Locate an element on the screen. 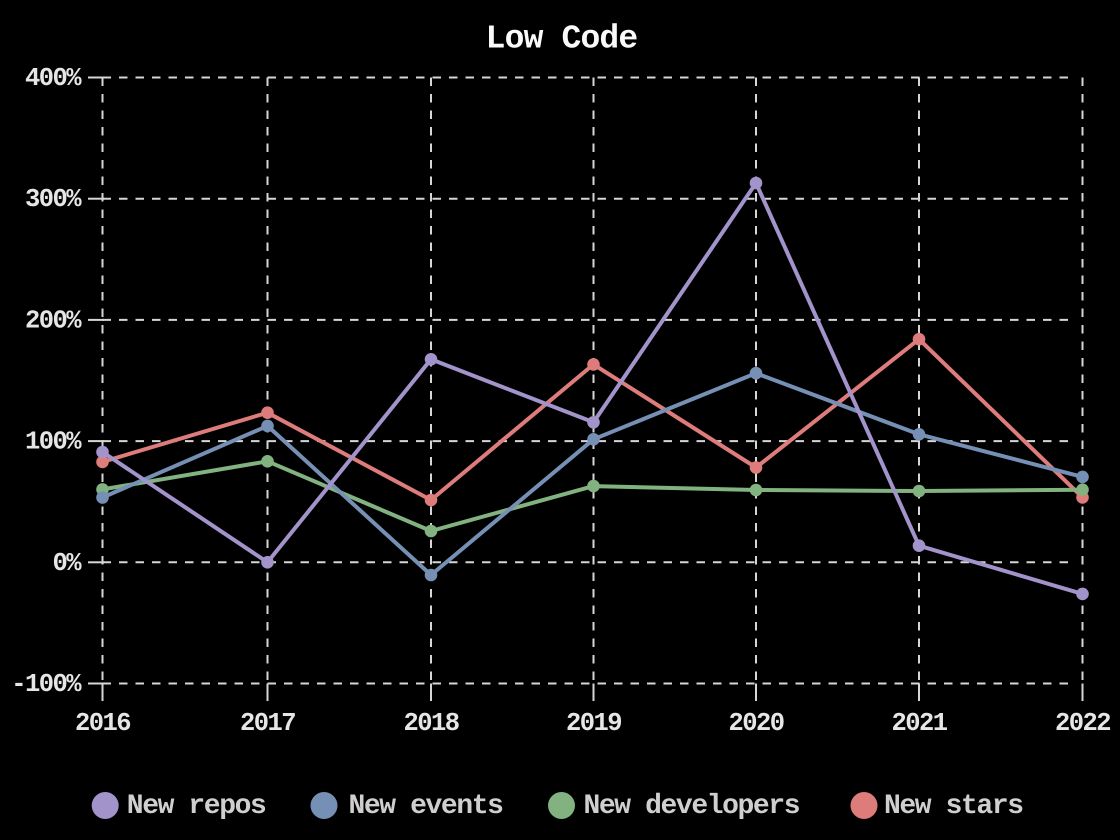  svg-text: 300% is located at coordinates (53, 199).